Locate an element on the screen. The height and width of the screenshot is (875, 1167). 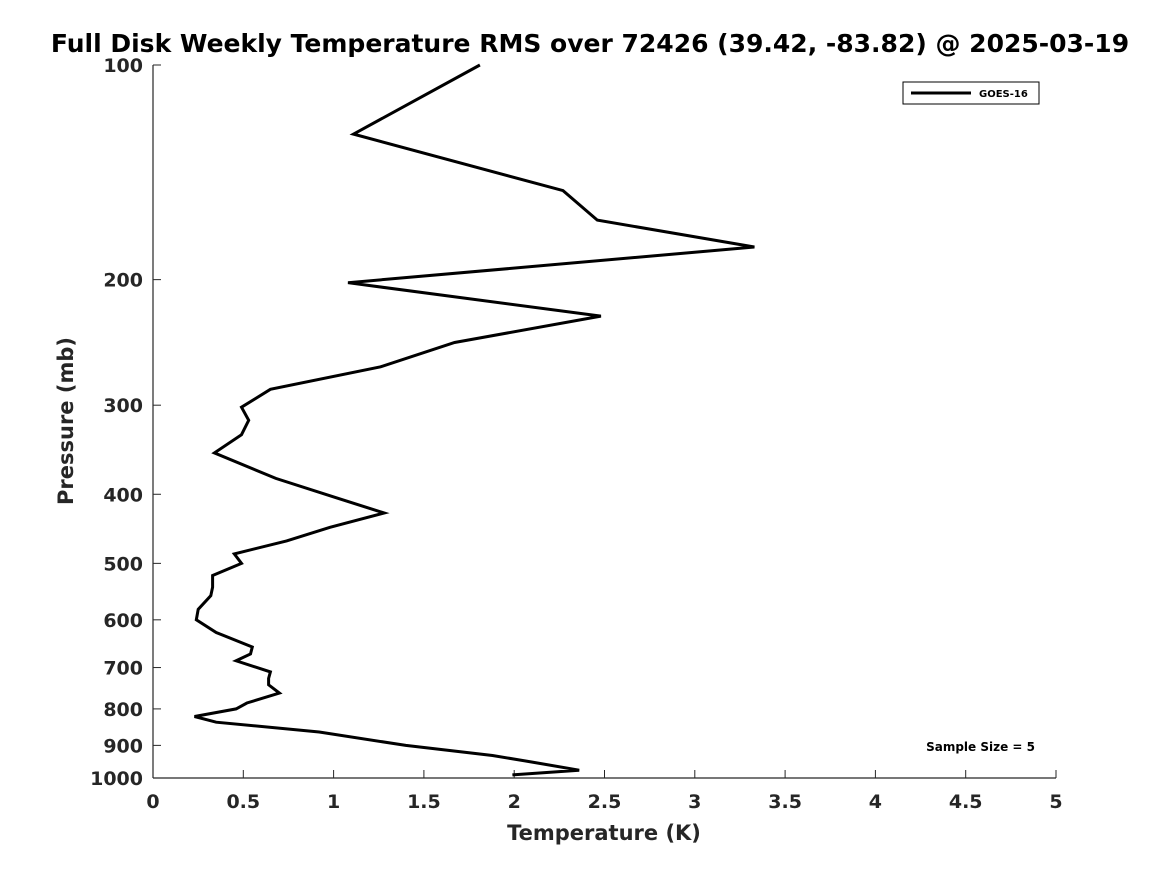
x-tick-label: 1 is located at coordinates (333, 802).